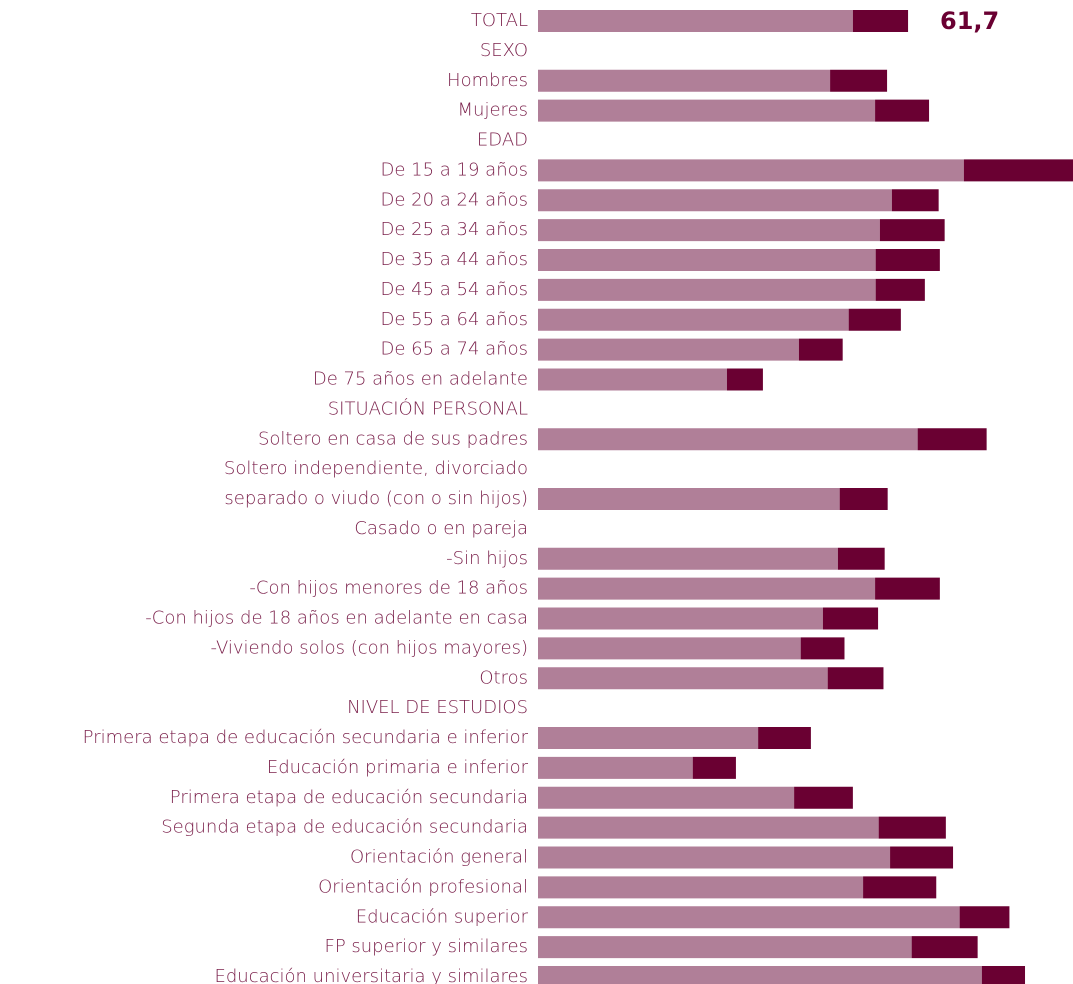  What do you see at coordinates (344, 827) in the screenshot?
I see `category-label: Segunda etapa de educación secundaria` at bounding box center [344, 827].